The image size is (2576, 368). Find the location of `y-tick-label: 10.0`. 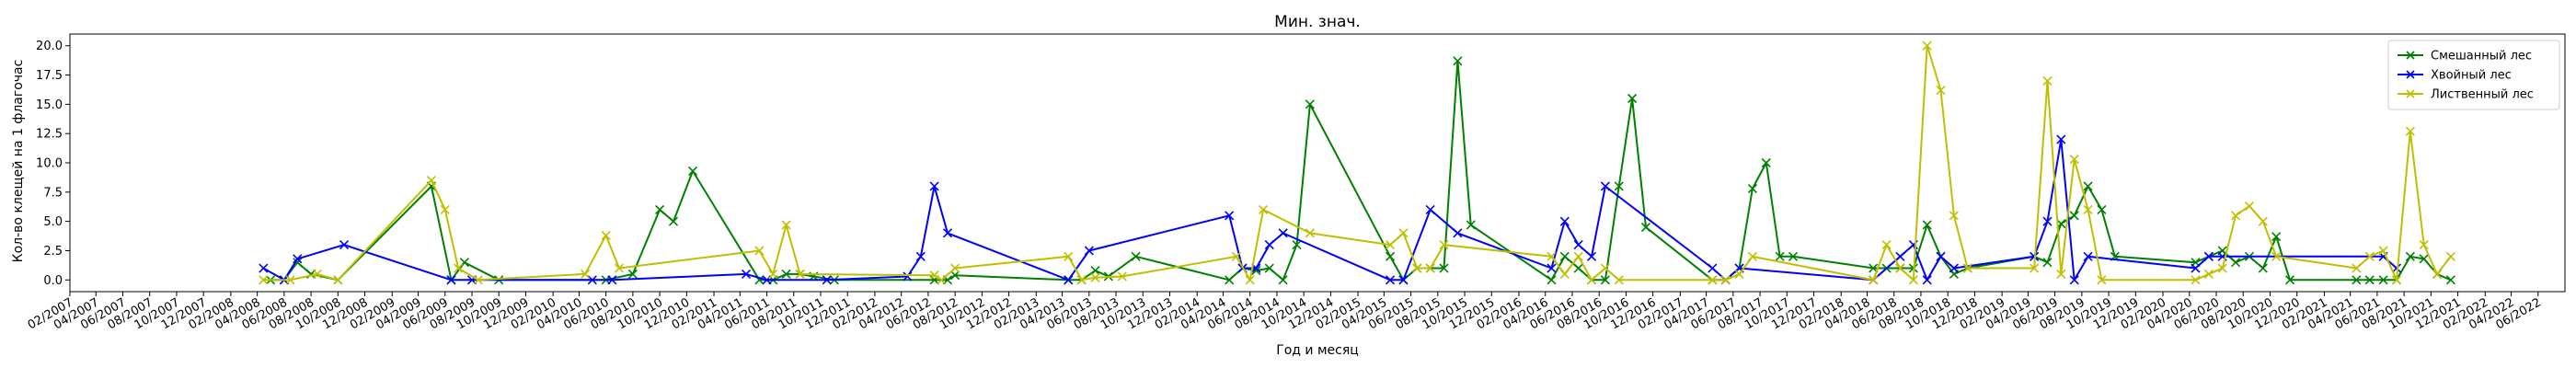

y-tick-label: 10.0 is located at coordinates (49, 164).